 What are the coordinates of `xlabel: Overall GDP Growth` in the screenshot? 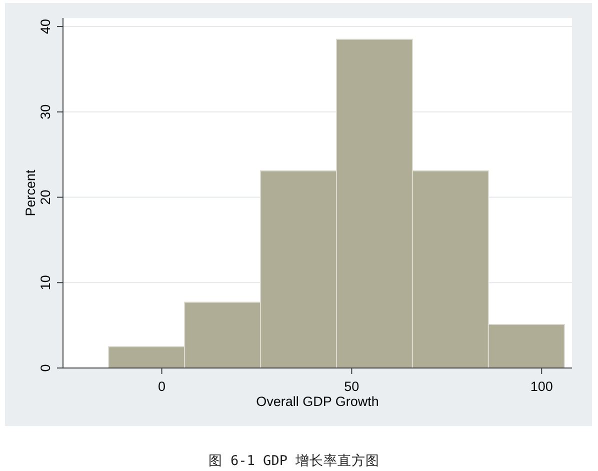 It's located at (317, 401).